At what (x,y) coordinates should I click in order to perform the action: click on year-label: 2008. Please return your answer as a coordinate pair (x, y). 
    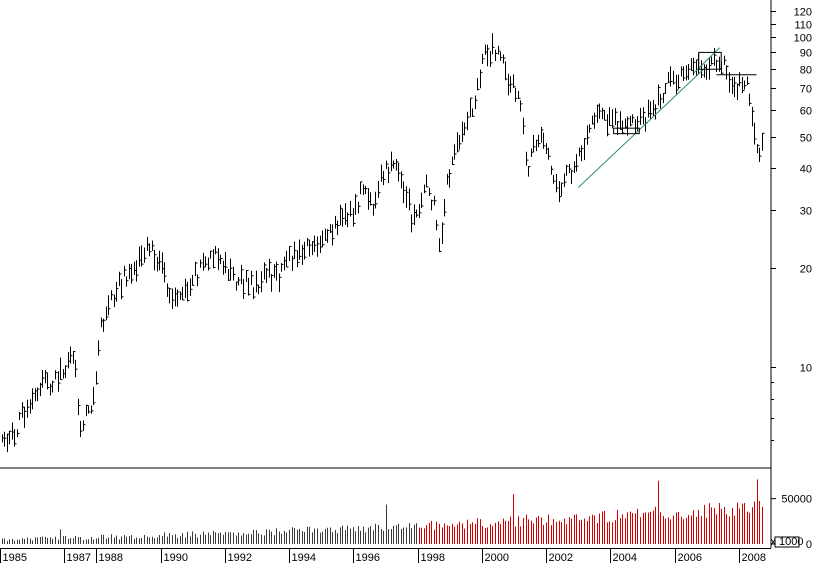
    Looking at the image, I should click on (754, 557).